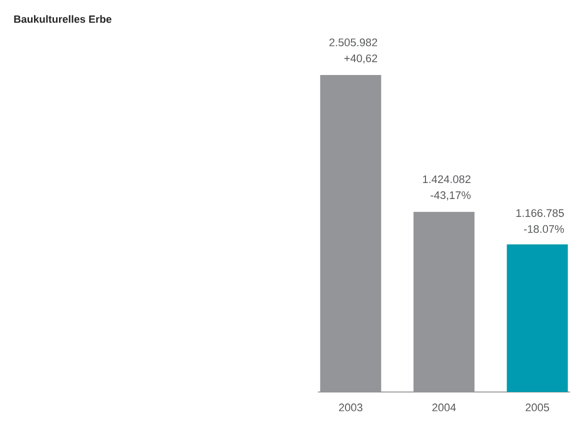 The width and height of the screenshot is (572, 421). I want to click on data-label: 1.424.082, so click(446, 179).